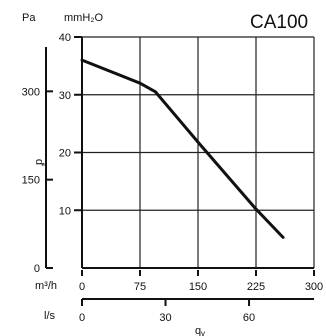 This screenshot has width=326, height=336. What do you see at coordinates (256, 287) in the screenshot?
I see `primary-x-tick-label: 225` at bounding box center [256, 287].